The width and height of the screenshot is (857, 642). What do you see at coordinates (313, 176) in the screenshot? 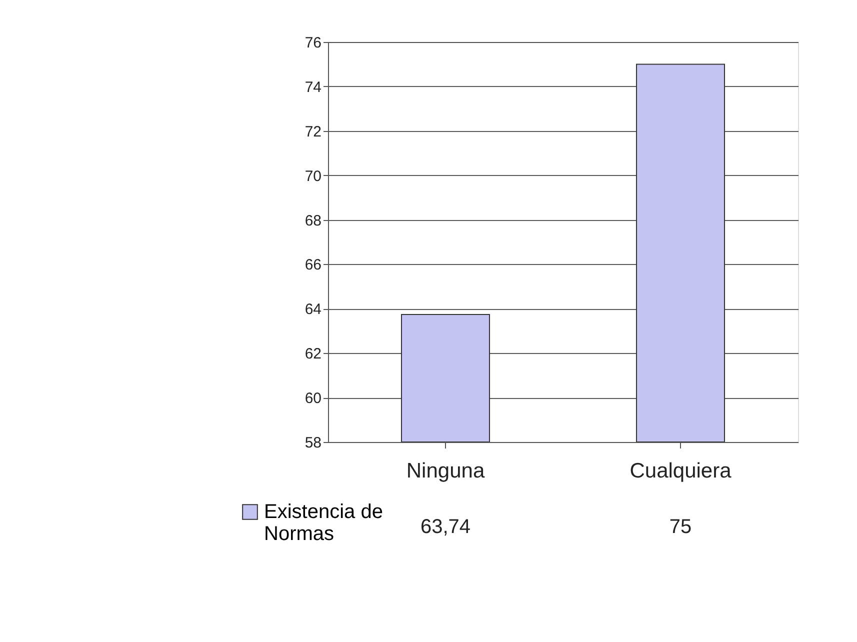
I see `y-tick-label: 70` at bounding box center [313, 176].